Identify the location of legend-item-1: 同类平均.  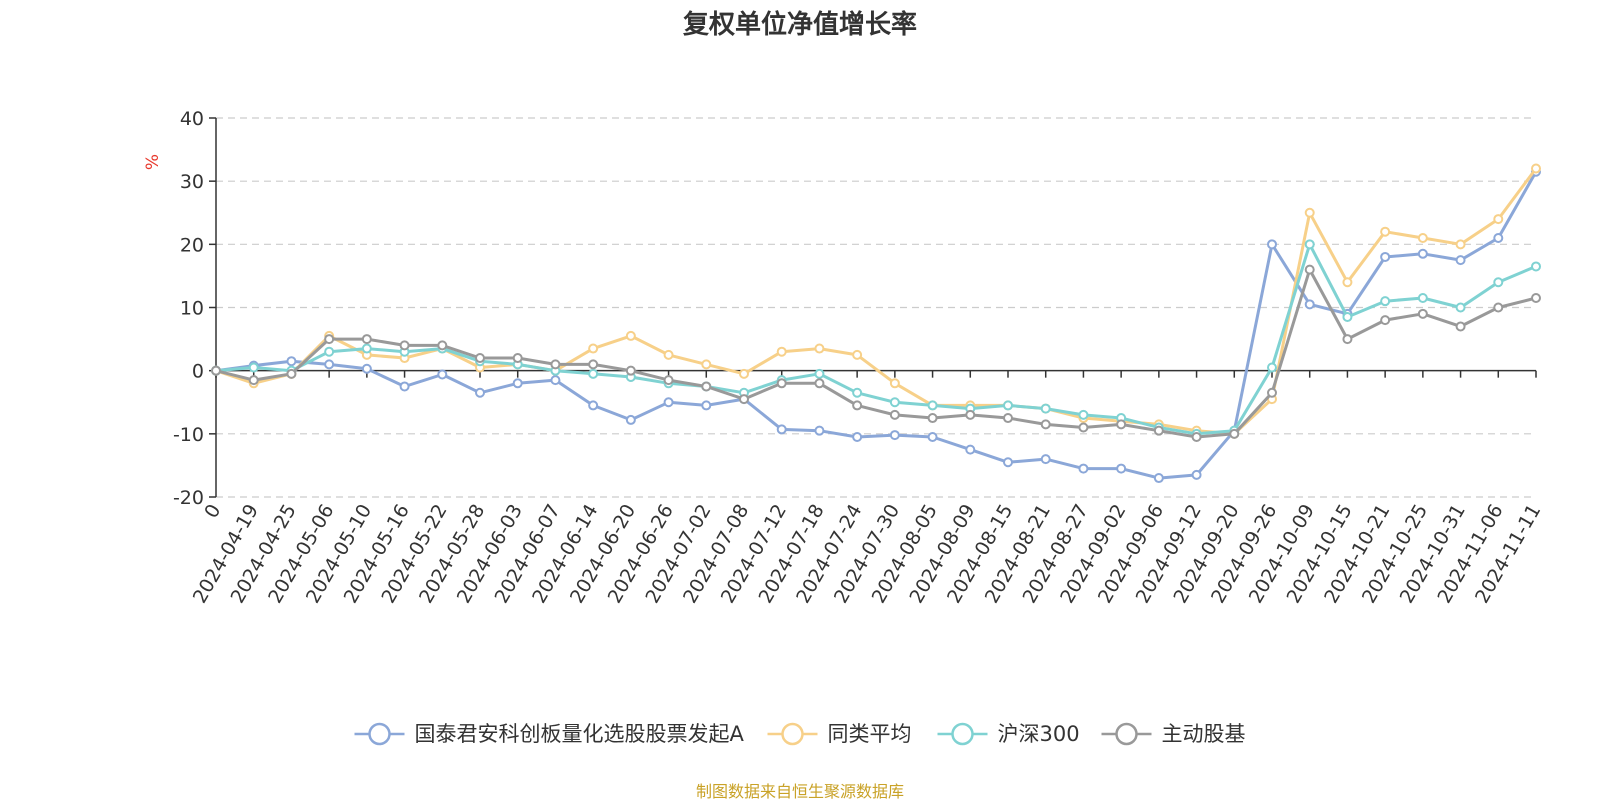
(839, 734).